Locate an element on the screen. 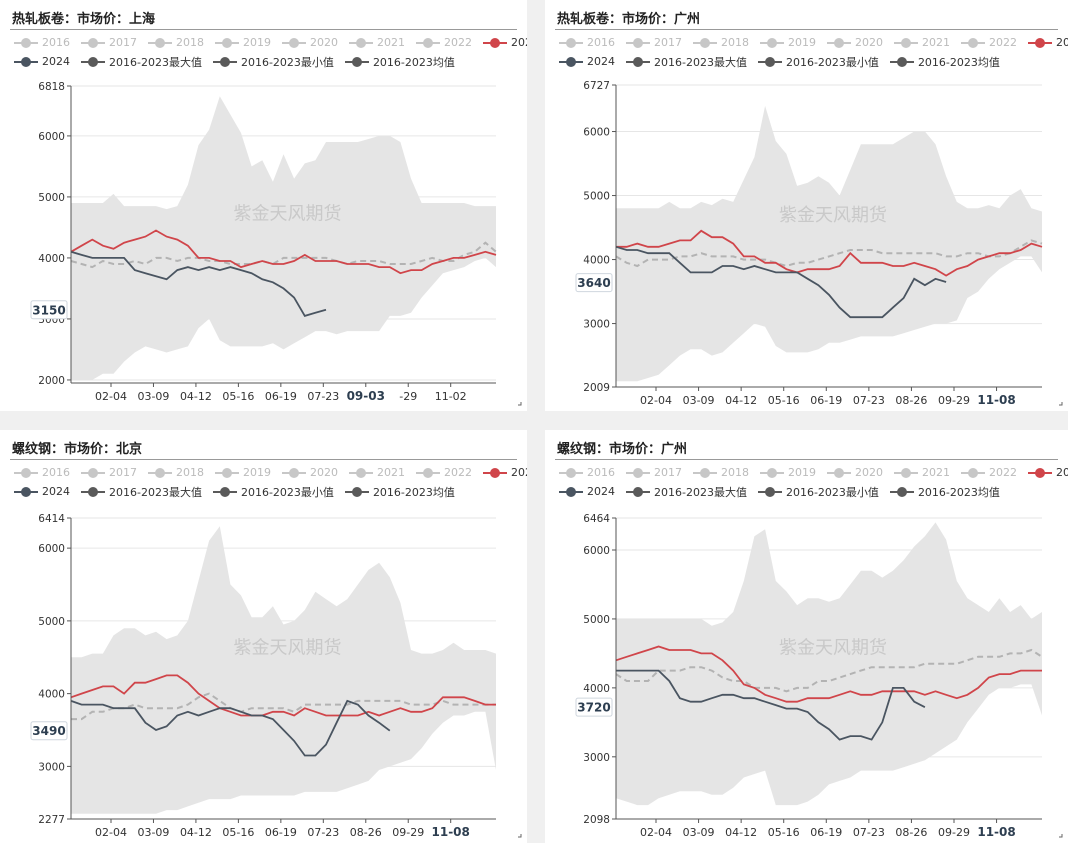  chart-title: 热轧板卷：市场价：广州 is located at coordinates (629, 19).